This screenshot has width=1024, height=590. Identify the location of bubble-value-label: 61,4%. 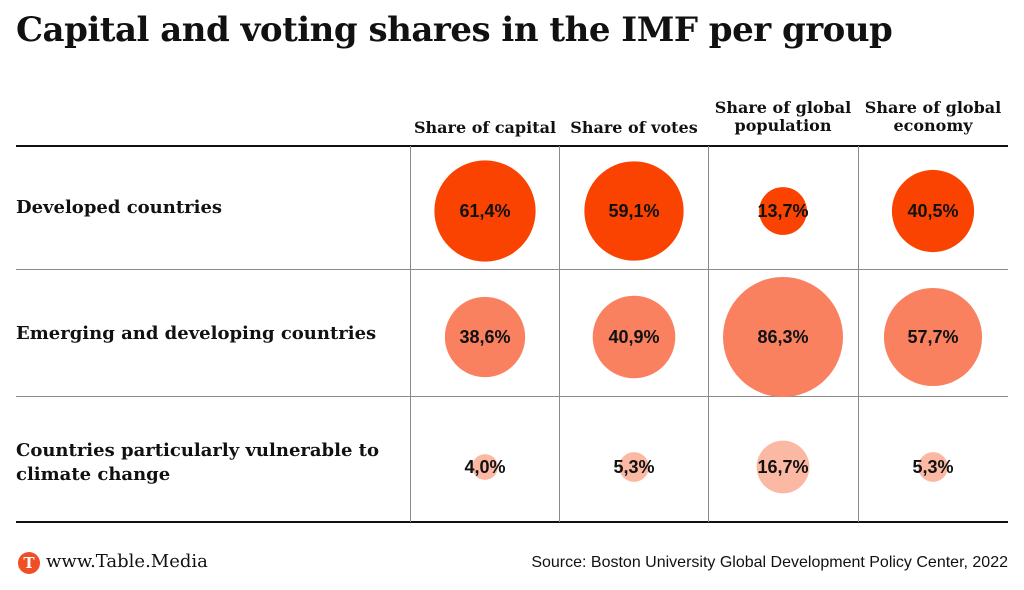
(484, 211).